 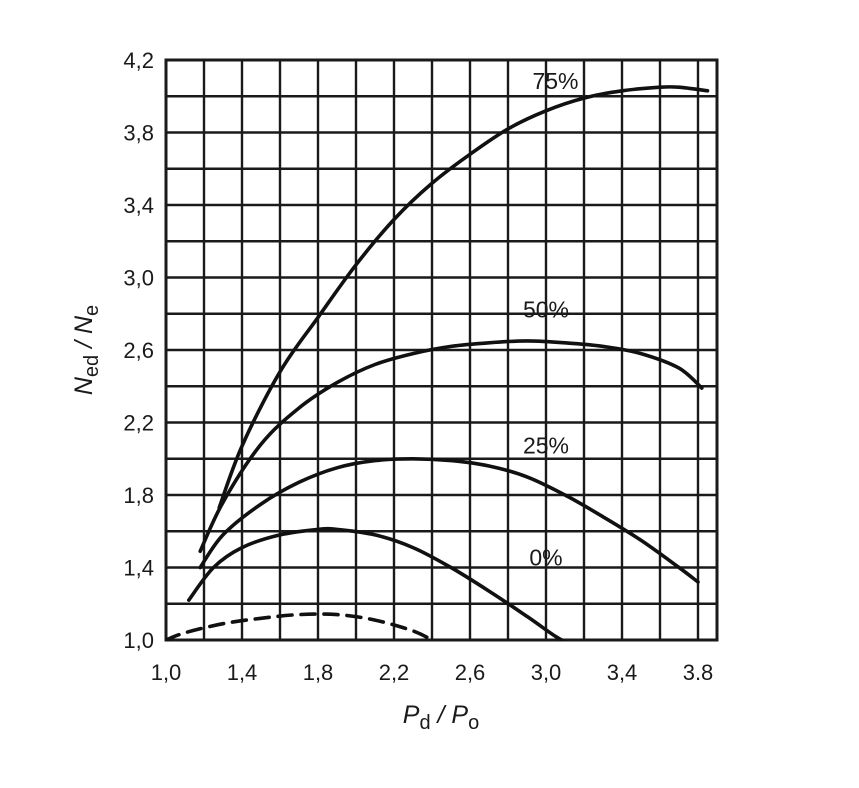 I want to click on x-tick-label: 2,6, so click(x=470, y=672).